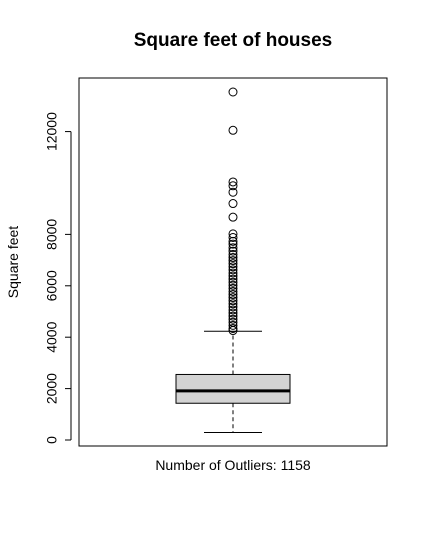 The image size is (428, 544). I want to click on y-tick-label: 6000, so click(52, 285).